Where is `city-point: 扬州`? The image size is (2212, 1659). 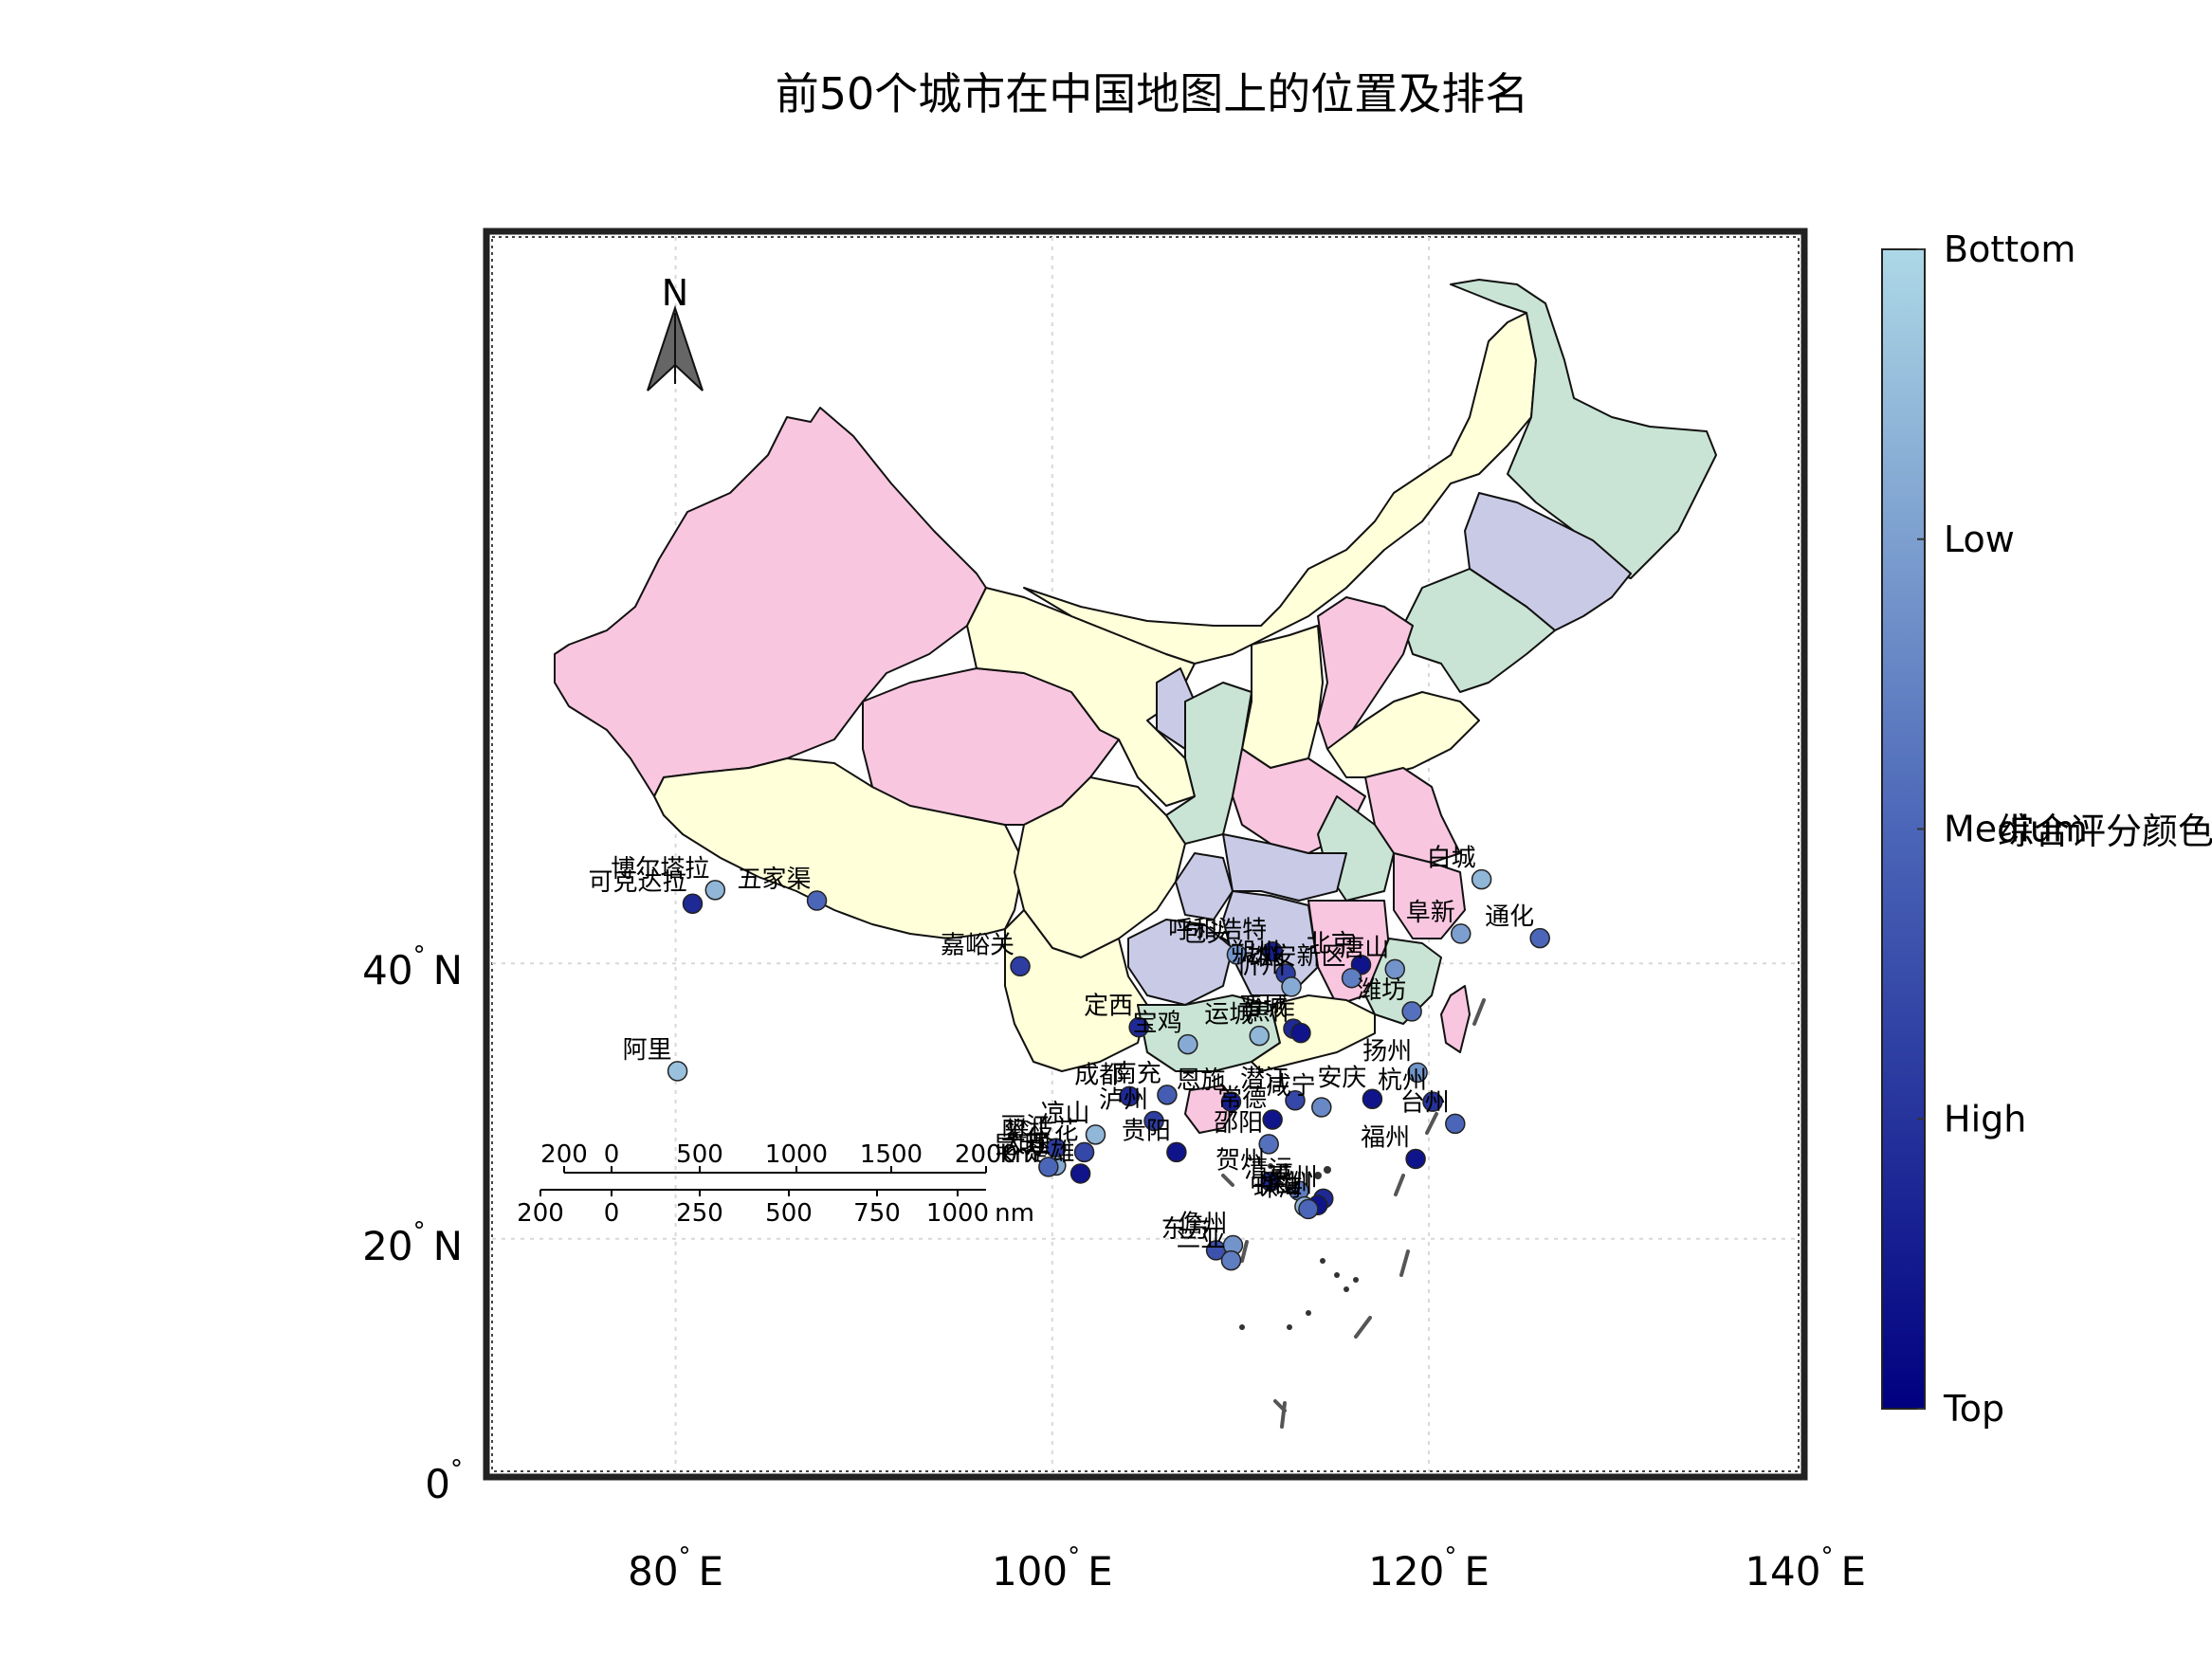 city-point: 扬州 is located at coordinates (1395, 1060).